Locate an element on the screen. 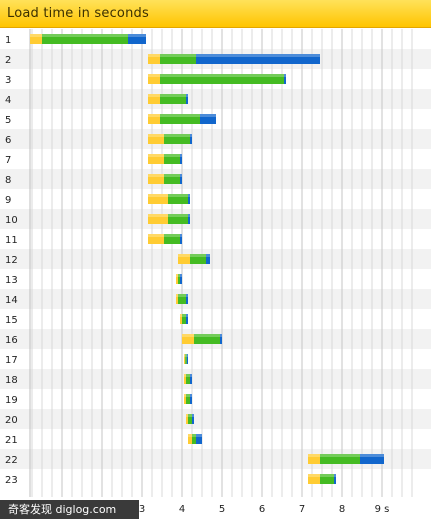 This screenshot has height=519, width=431. x-tick-label: 3 is located at coordinates (142, 509).